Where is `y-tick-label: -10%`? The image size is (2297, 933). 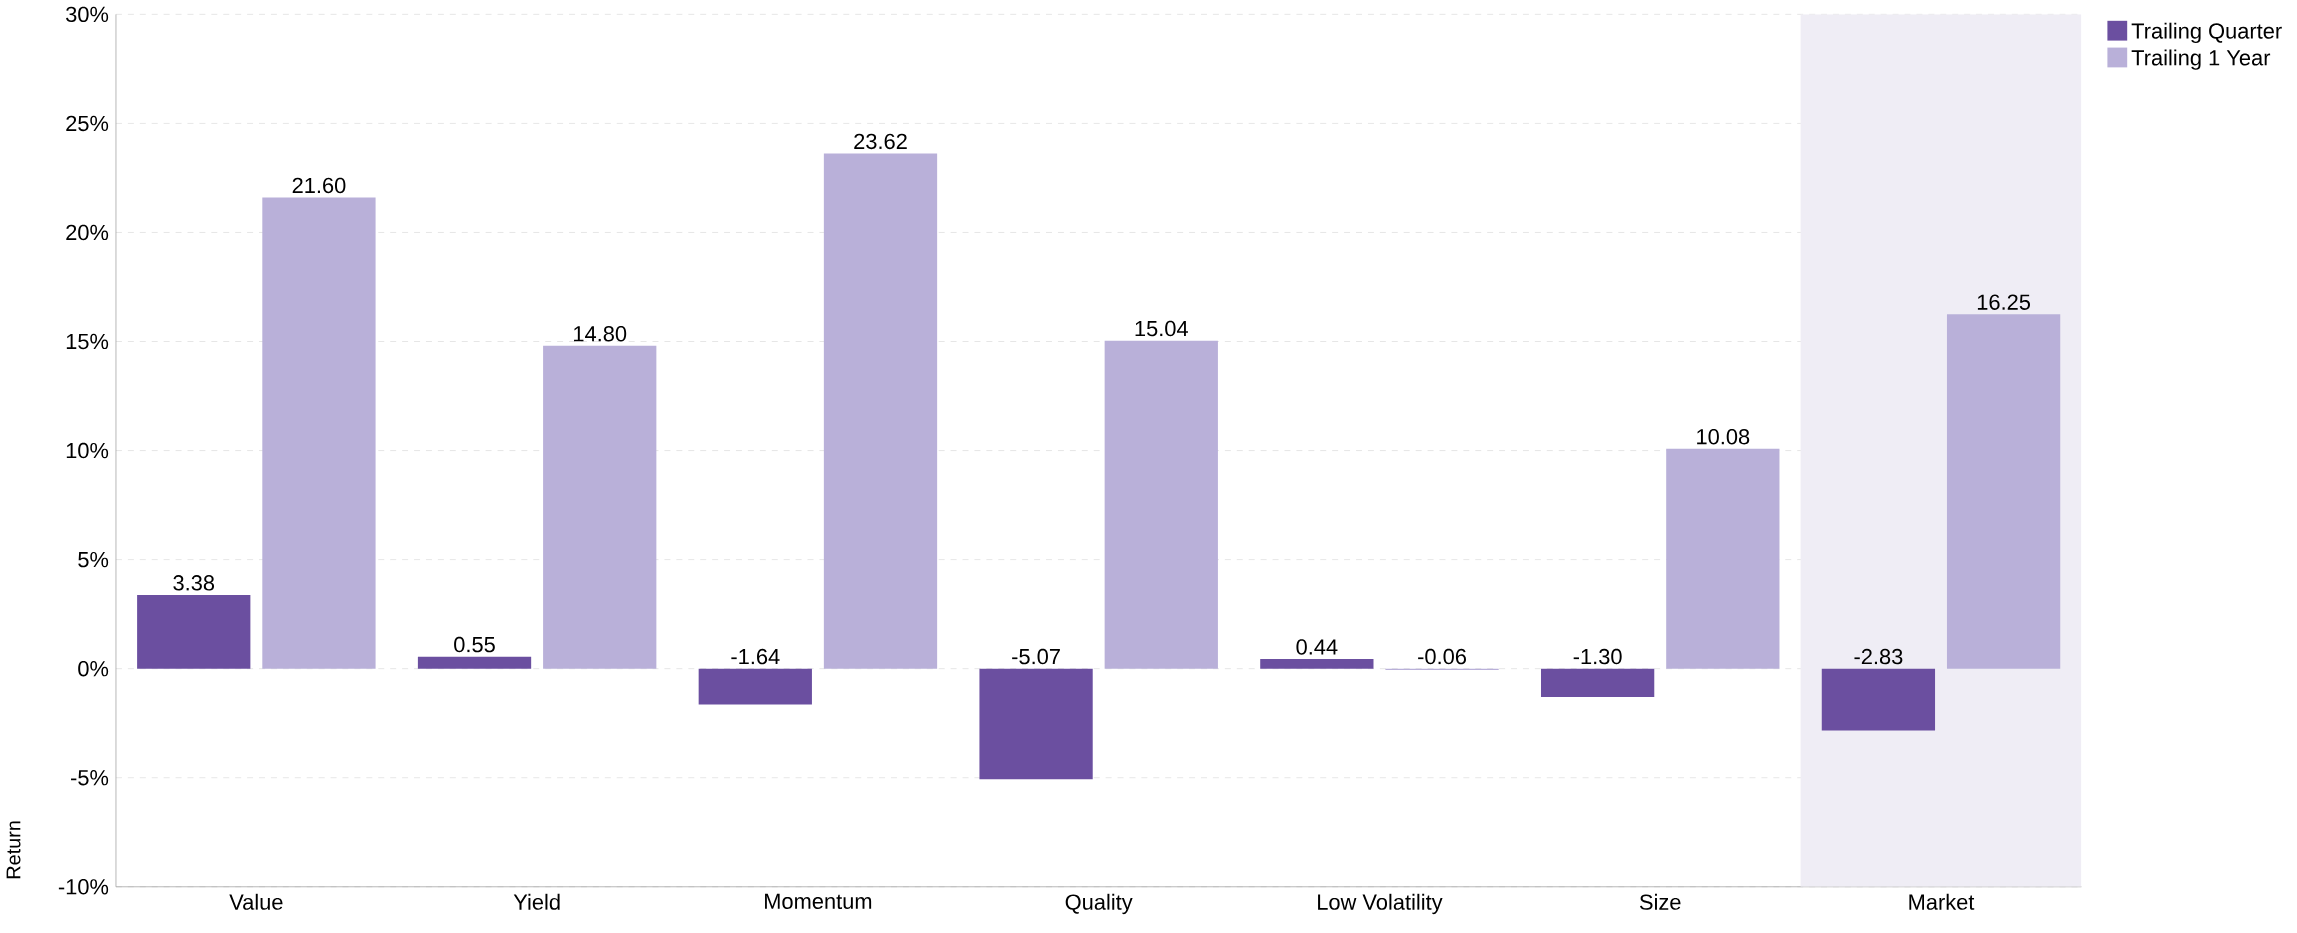 y-tick-label: -10% is located at coordinates (83, 886).